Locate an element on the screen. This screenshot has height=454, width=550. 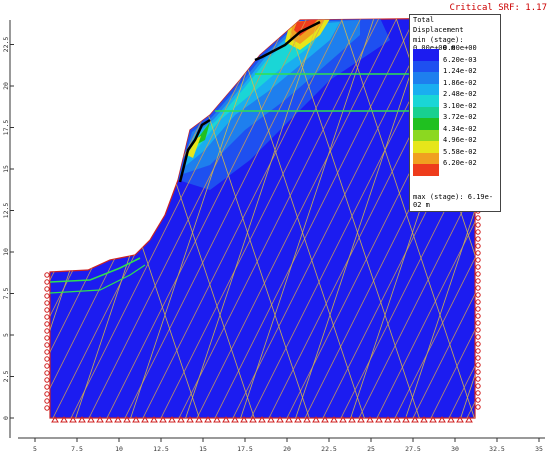
x-tick-label: 5 is located at coordinates (35, 449).